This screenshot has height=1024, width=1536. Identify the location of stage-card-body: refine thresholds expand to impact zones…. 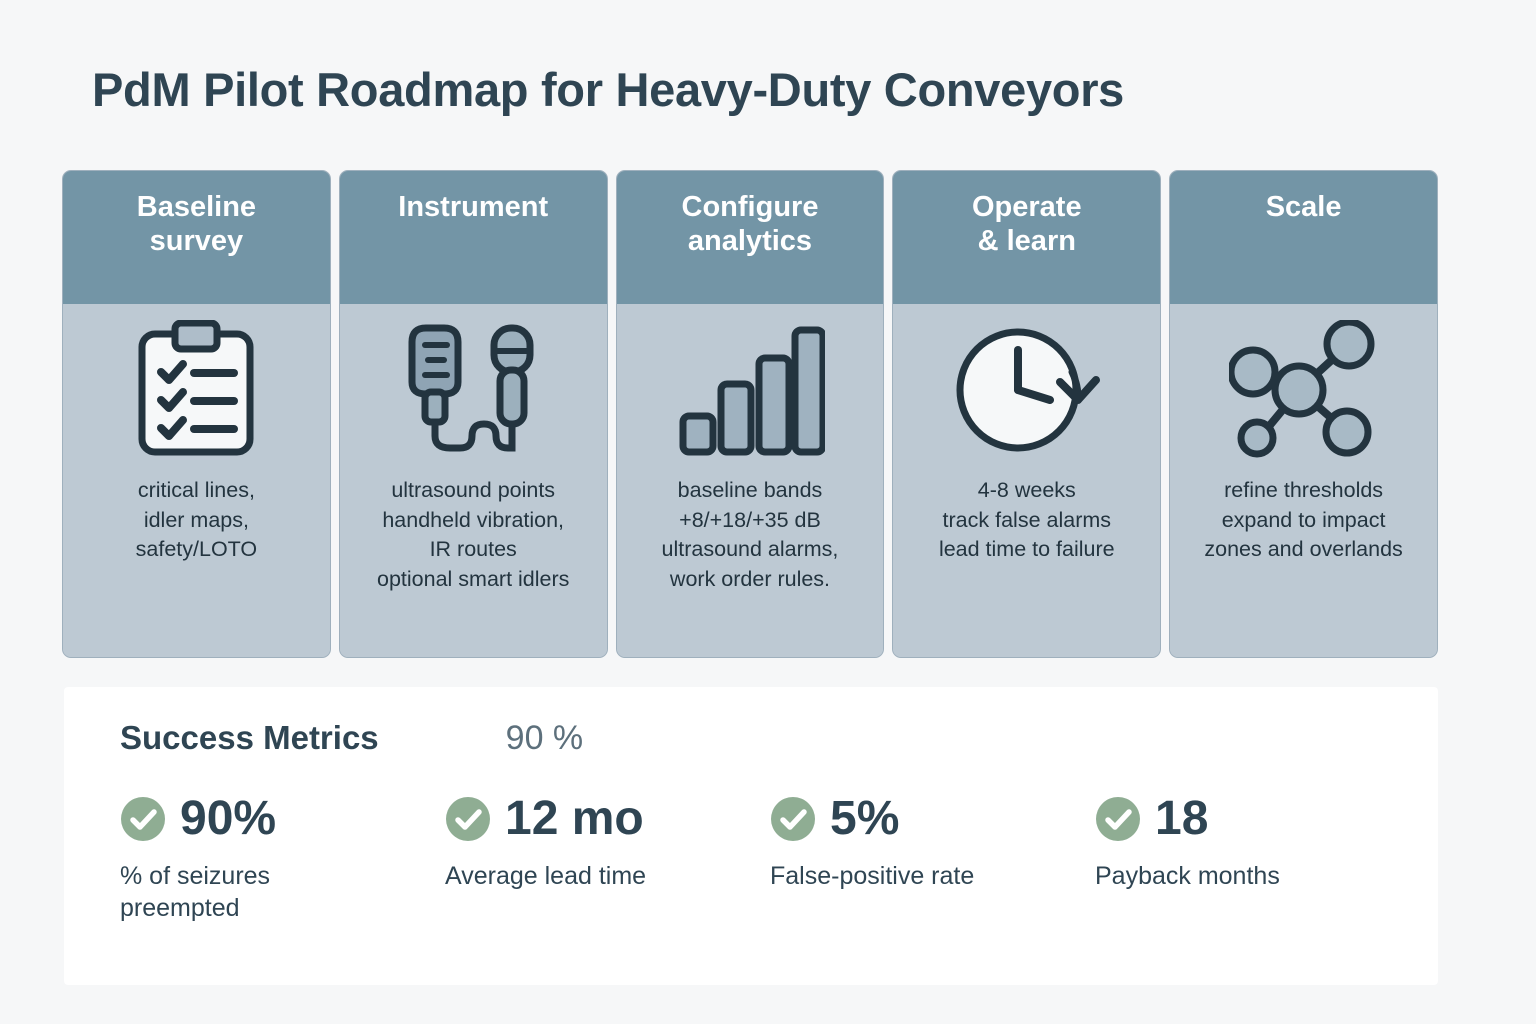
(1303, 480).